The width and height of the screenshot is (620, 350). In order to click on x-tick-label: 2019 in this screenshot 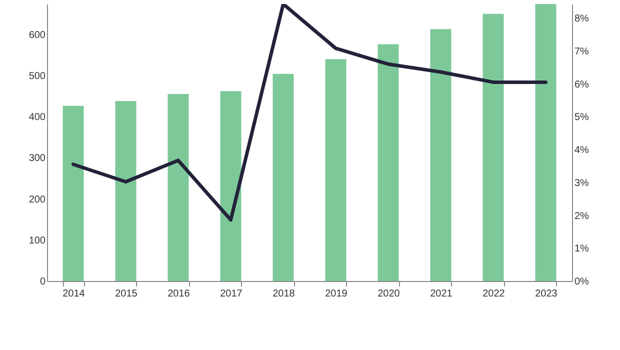, I will do `click(336, 294)`.